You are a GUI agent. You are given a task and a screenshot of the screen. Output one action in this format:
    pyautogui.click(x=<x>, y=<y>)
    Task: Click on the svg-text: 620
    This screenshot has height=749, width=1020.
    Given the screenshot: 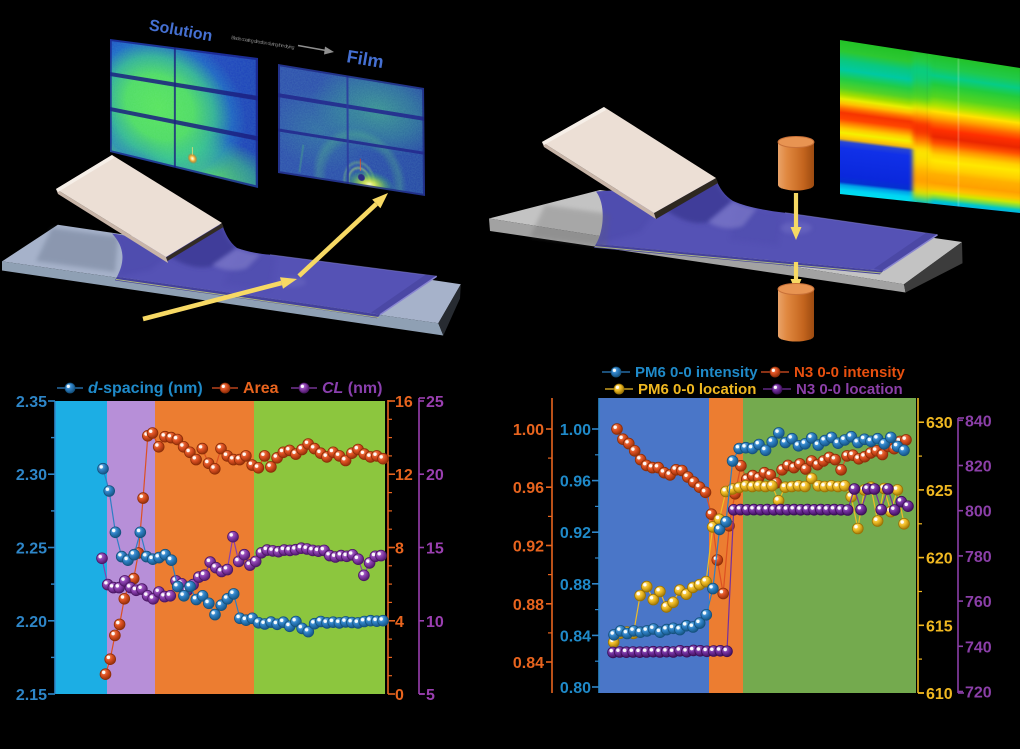 What is the action you would take?
    pyautogui.click(x=939, y=559)
    